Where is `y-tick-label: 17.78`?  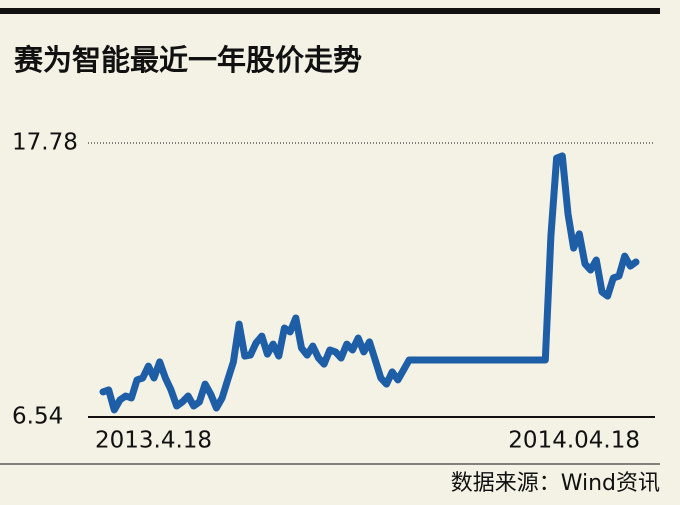 y-tick-label: 17.78 is located at coordinates (45, 143).